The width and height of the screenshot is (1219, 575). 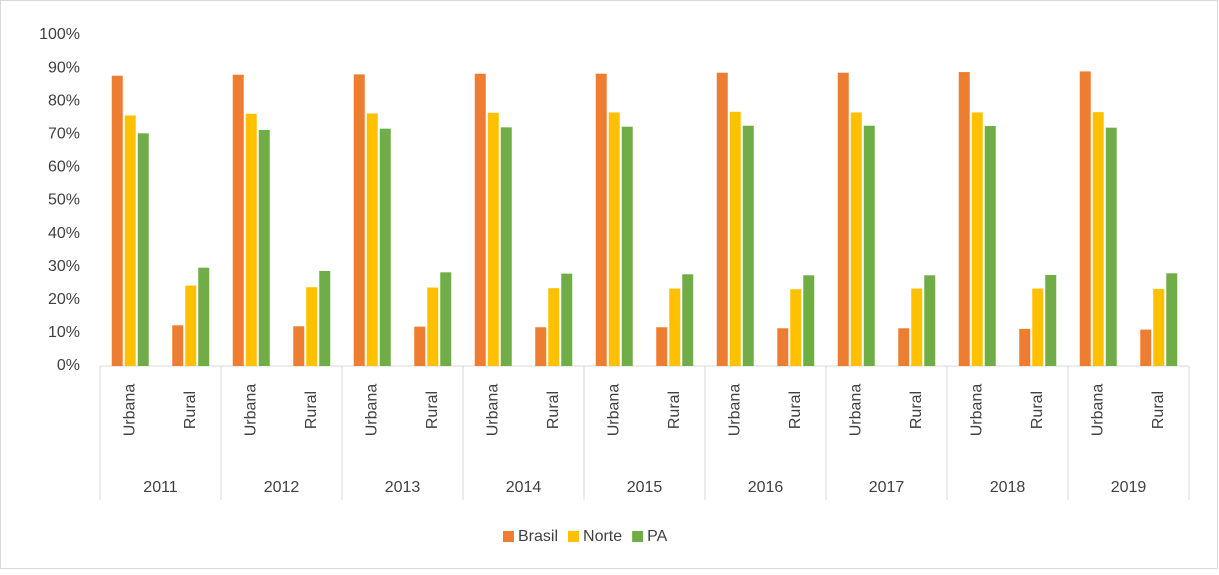 What do you see at coordinates (657, 536) in the screenshot?
I see `legend-label: PA` at bounding box center [657, 536].